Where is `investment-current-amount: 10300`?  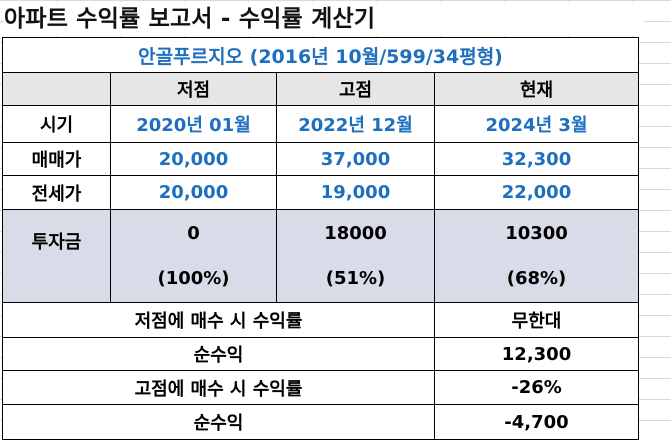
investment-current-amount: 10300 is located at coordinates (536, 233).